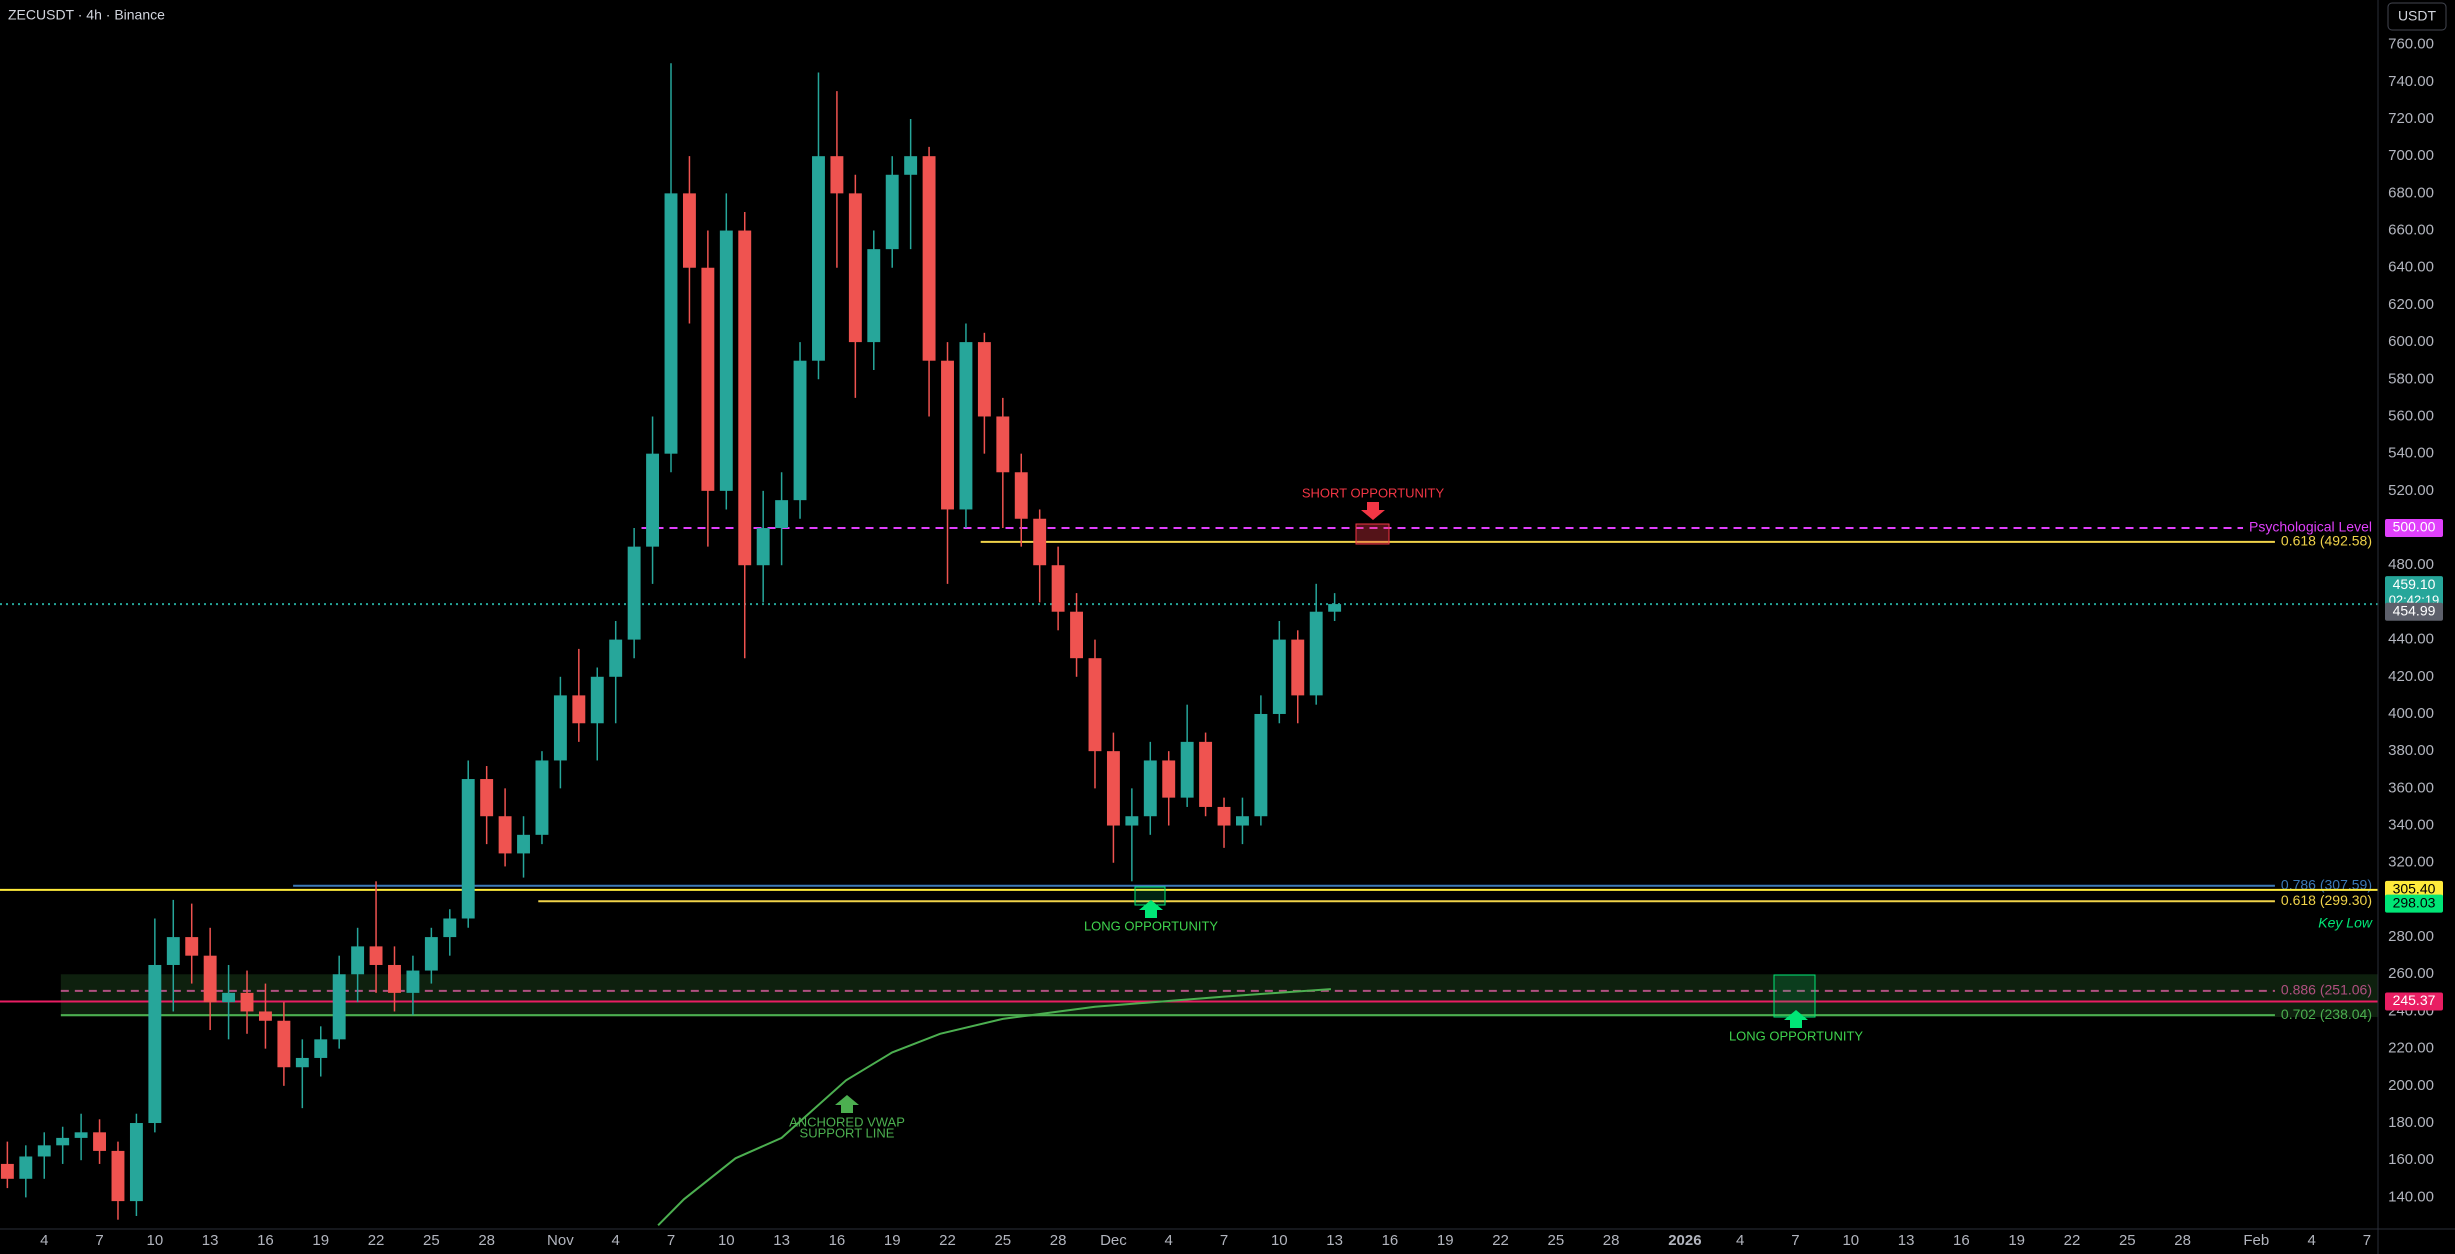 The width and height of the screenshot is (2455, 1254). Describe the element at coordinates (2411, 639) in the screenshot. I see `y-tick-label: 440.00` at that location.